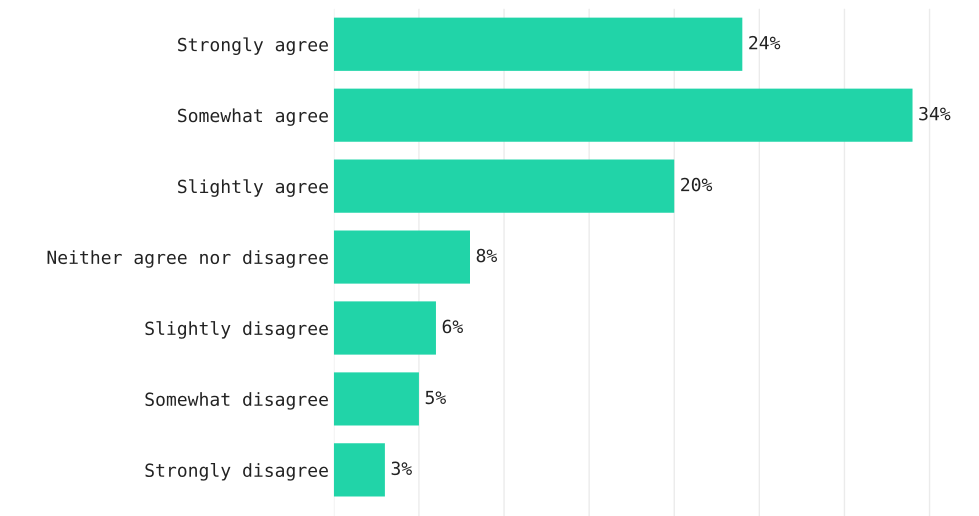 Image resolution: width=979 pixels, height=516 pixels. Describe the element at coordinates (253, 188) in the screenshot. I see `y-tick-label: Slightly agree` at that location.